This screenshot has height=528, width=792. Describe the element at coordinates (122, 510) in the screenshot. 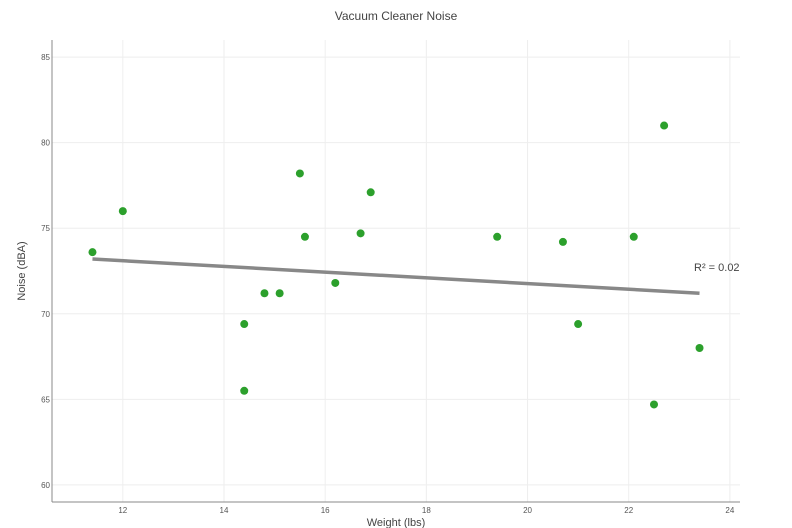

I see `x-tick-label: 12` at that location.